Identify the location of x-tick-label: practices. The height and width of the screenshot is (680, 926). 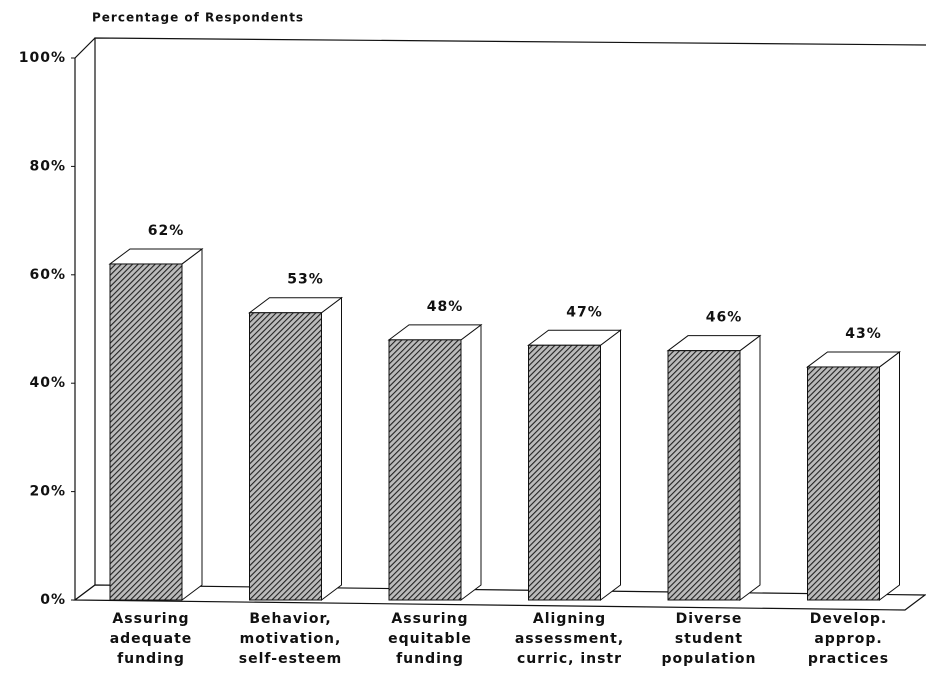
(848, 659).